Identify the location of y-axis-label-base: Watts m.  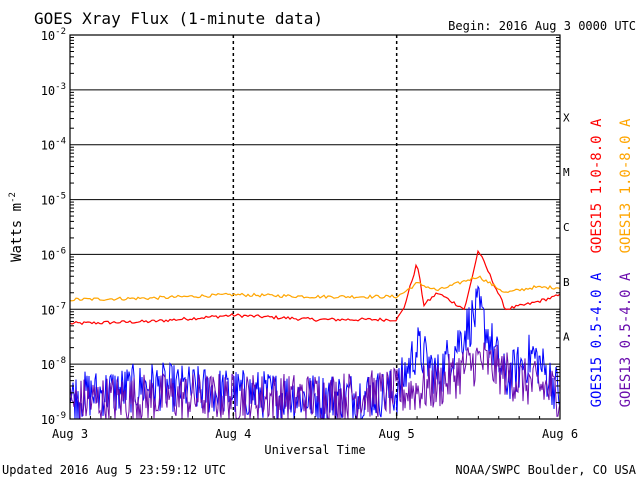
(17, 232).